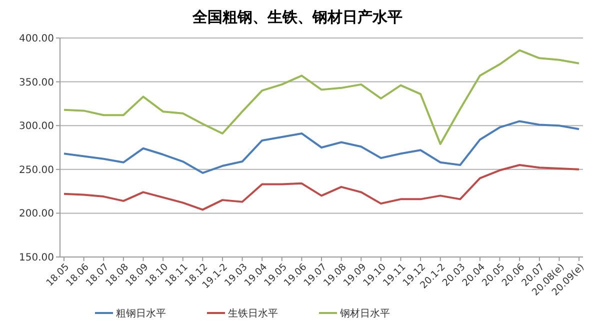  What do you see at coordinates (297, 17) in the screenshot?
I see `chart-title: 全国粗钢、生铁、钢材日产水平` at bounding box center [297, 17].